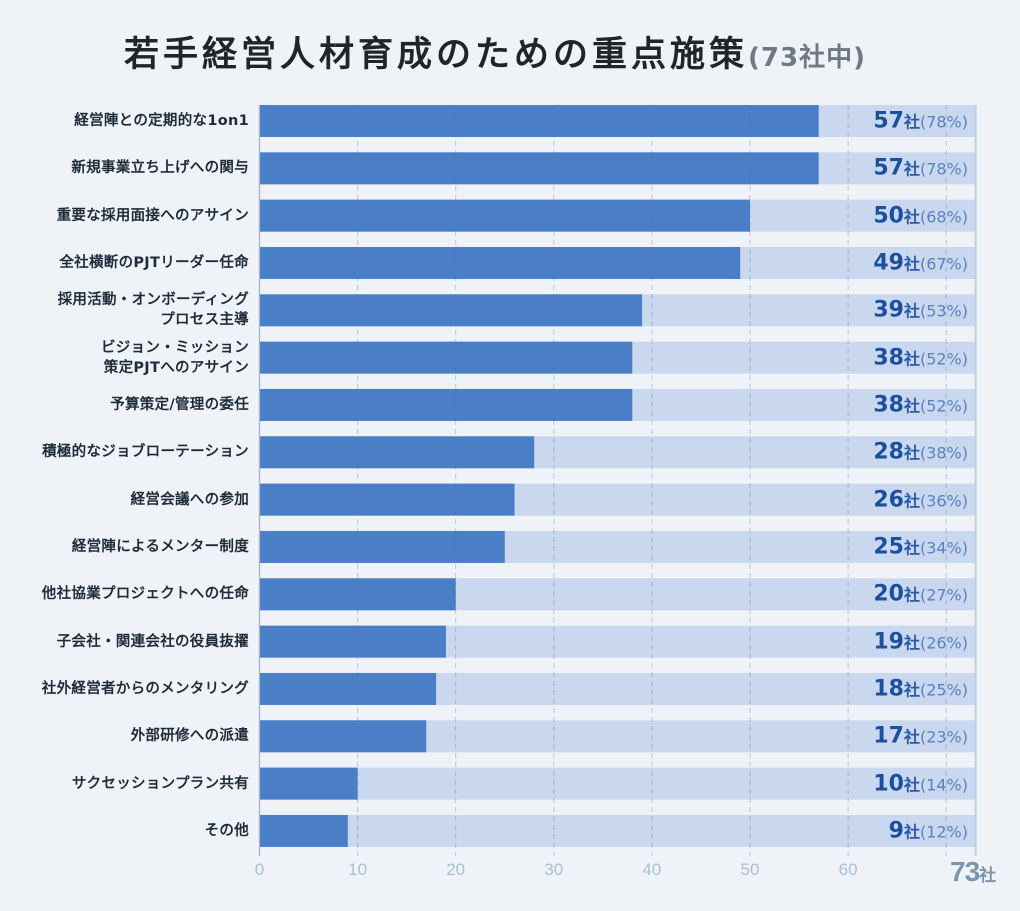 This screenshot has width=1020, height=911. Describe the element at coordinates (145, 688) in the screenshot. I see `category-label: 社外経営者からのメンタリング` at that location.